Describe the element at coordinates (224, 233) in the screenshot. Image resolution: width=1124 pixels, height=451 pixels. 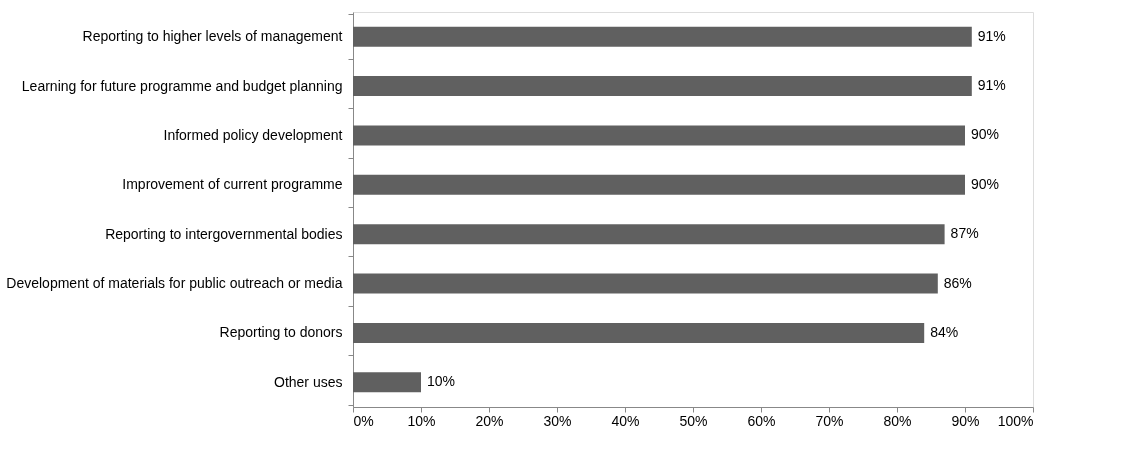
I see `y-tick-label: Reporting to intergovernmental bodies` at that location.